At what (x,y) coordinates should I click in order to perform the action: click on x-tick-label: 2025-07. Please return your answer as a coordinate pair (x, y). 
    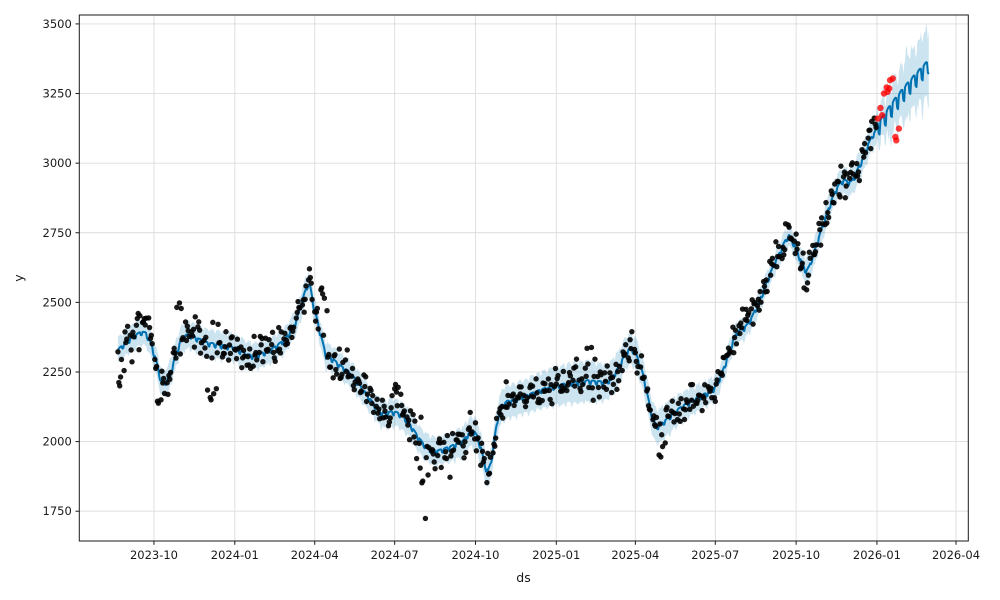
    Looking at the image, I should click on (715, 555).